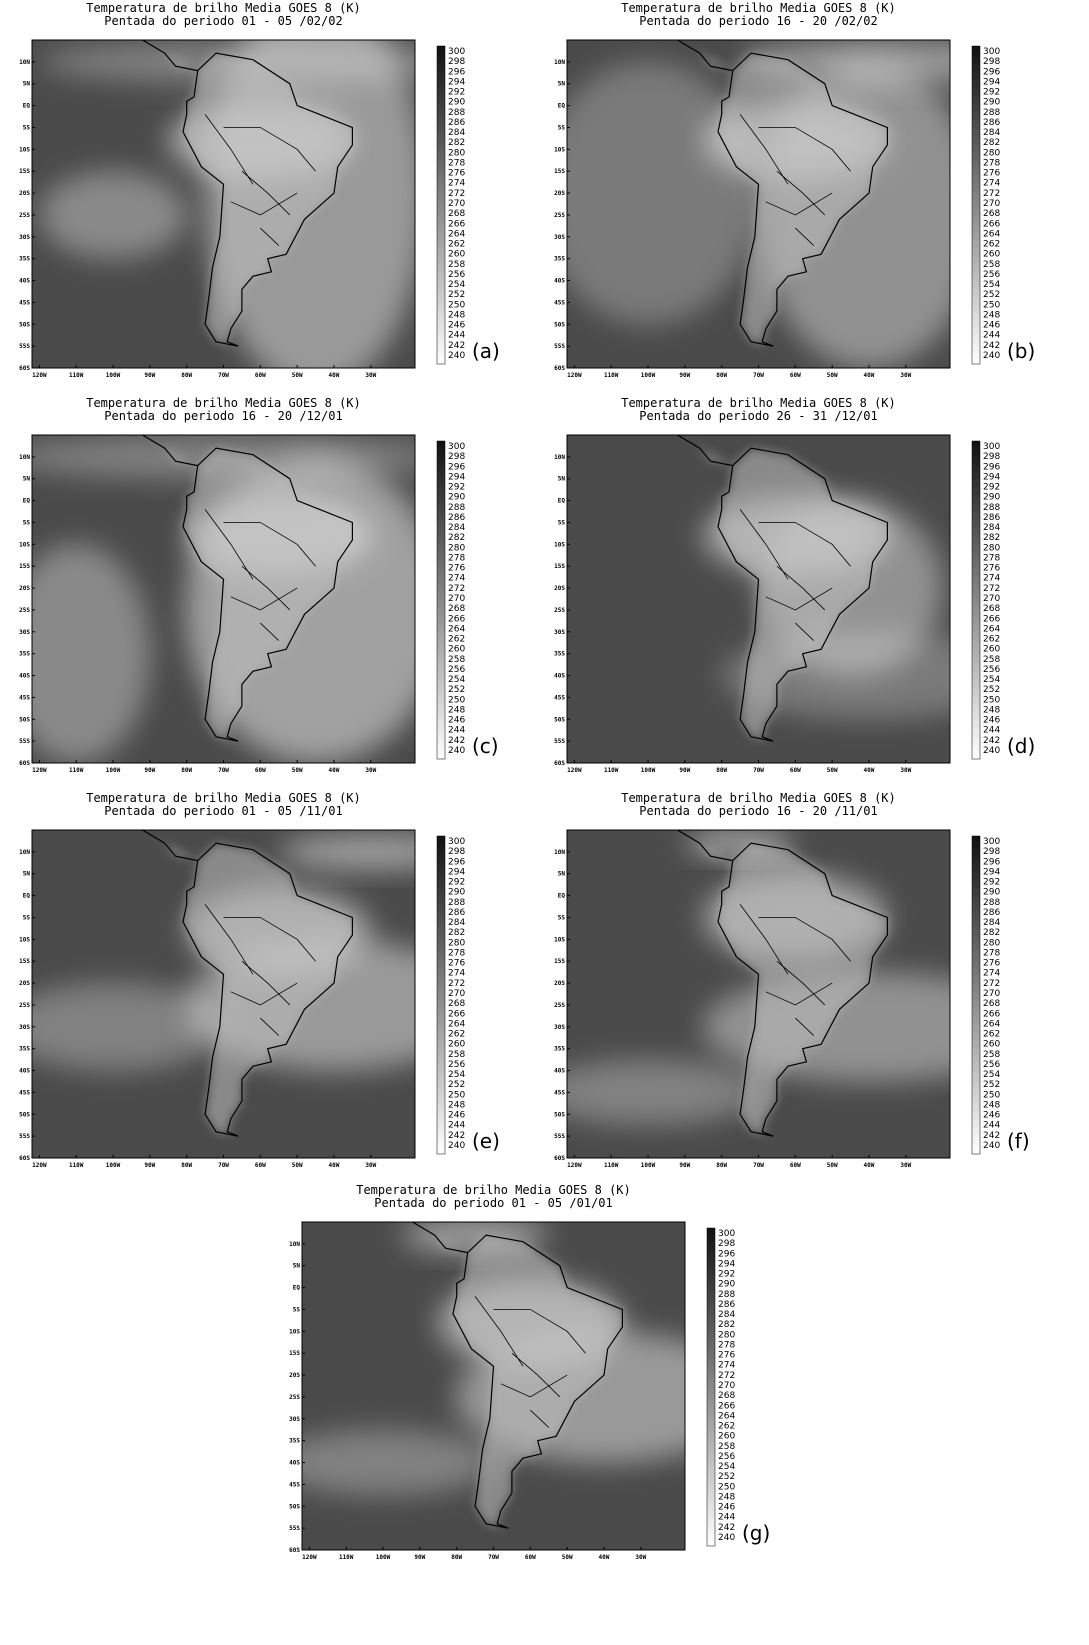 Image resolution: width=1089 pixels, height=1645 pixels. What do you see at coordinates (223, 375) in the screenshot?
I see `lon-label: 70W` at bounding box center [223, 375].